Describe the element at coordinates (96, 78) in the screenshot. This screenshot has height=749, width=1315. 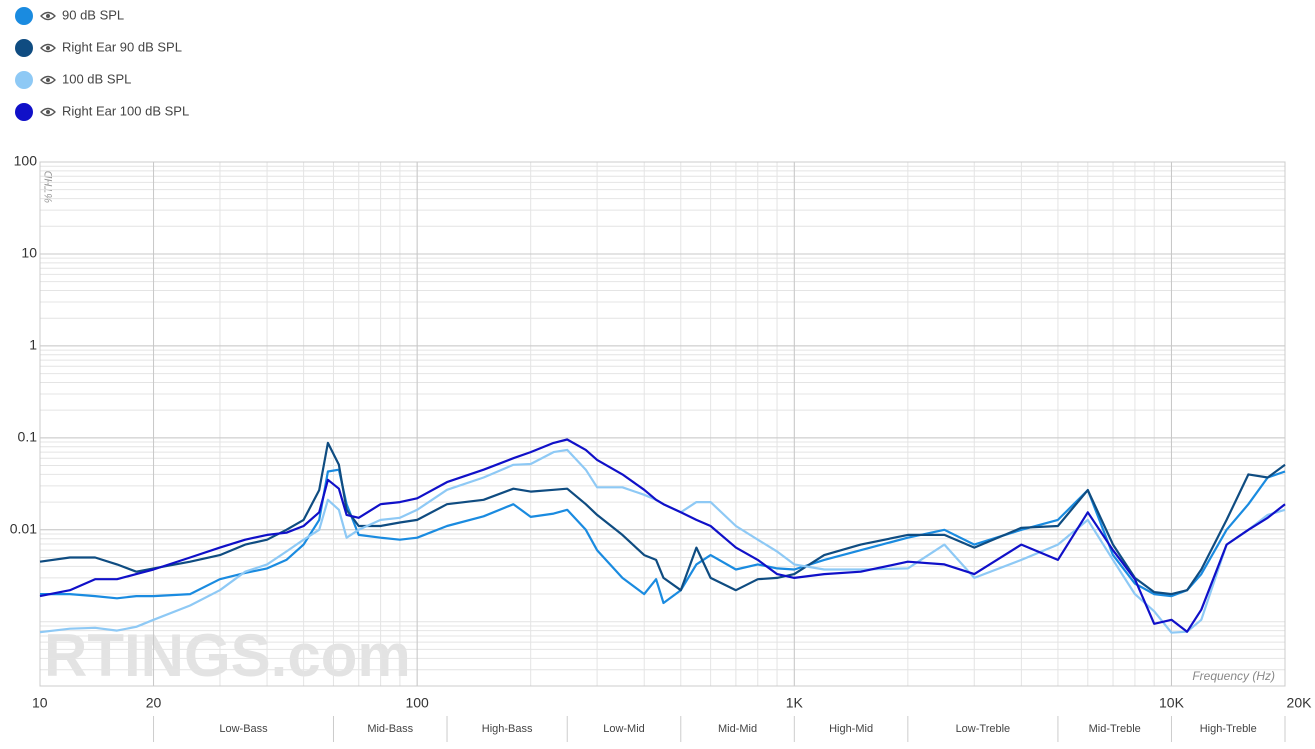
I see `legend-label: 100 dB SPL` at that location.